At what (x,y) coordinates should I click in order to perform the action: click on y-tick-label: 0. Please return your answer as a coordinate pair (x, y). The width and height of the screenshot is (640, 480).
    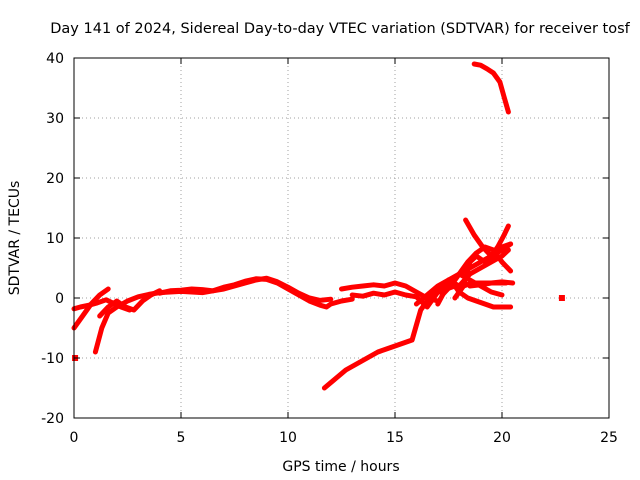
    Looking at the image, I should click on (59, 299).